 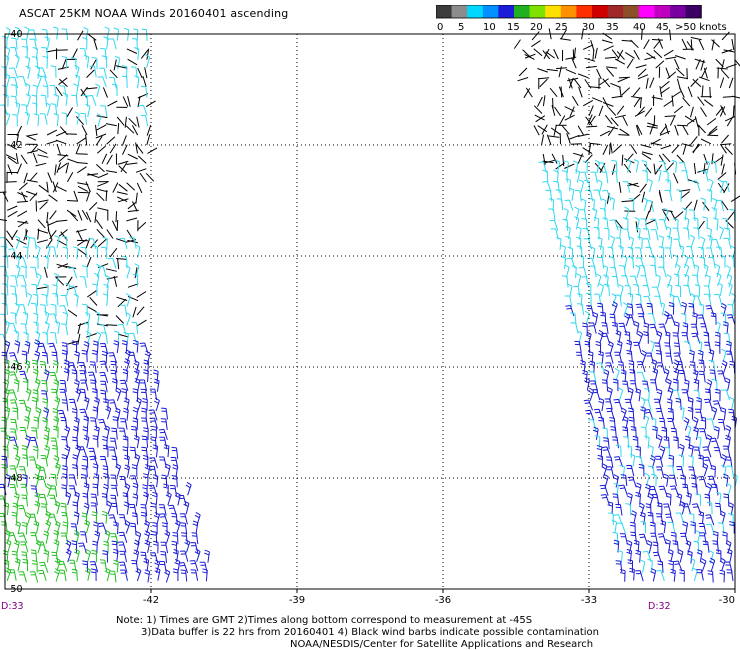 I want to click on map-title: ASCAT 25KM NOAA Winds 20160401 ascending, so click(x=154, y=13).